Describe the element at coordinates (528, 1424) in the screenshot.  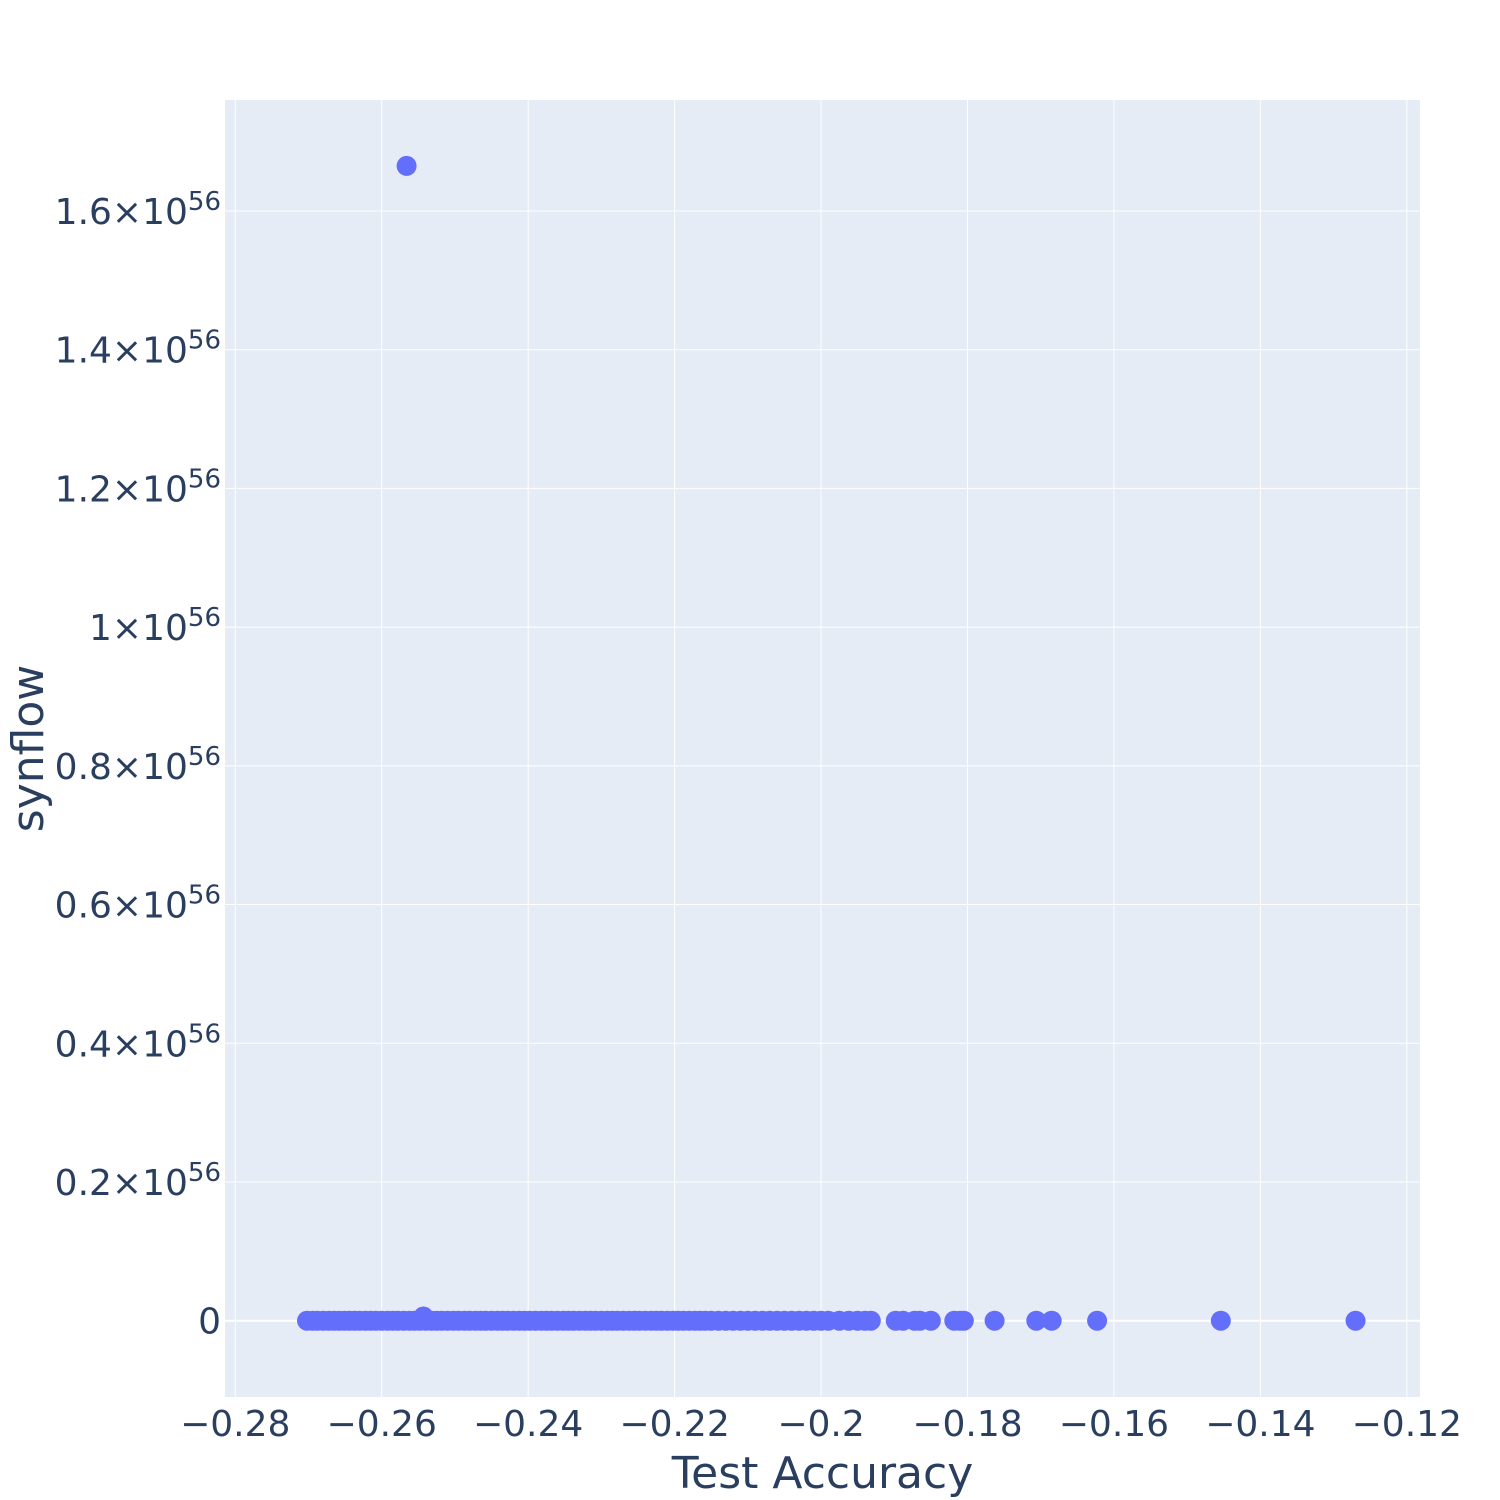
I see `x-tick-label: −0.24` at that location.